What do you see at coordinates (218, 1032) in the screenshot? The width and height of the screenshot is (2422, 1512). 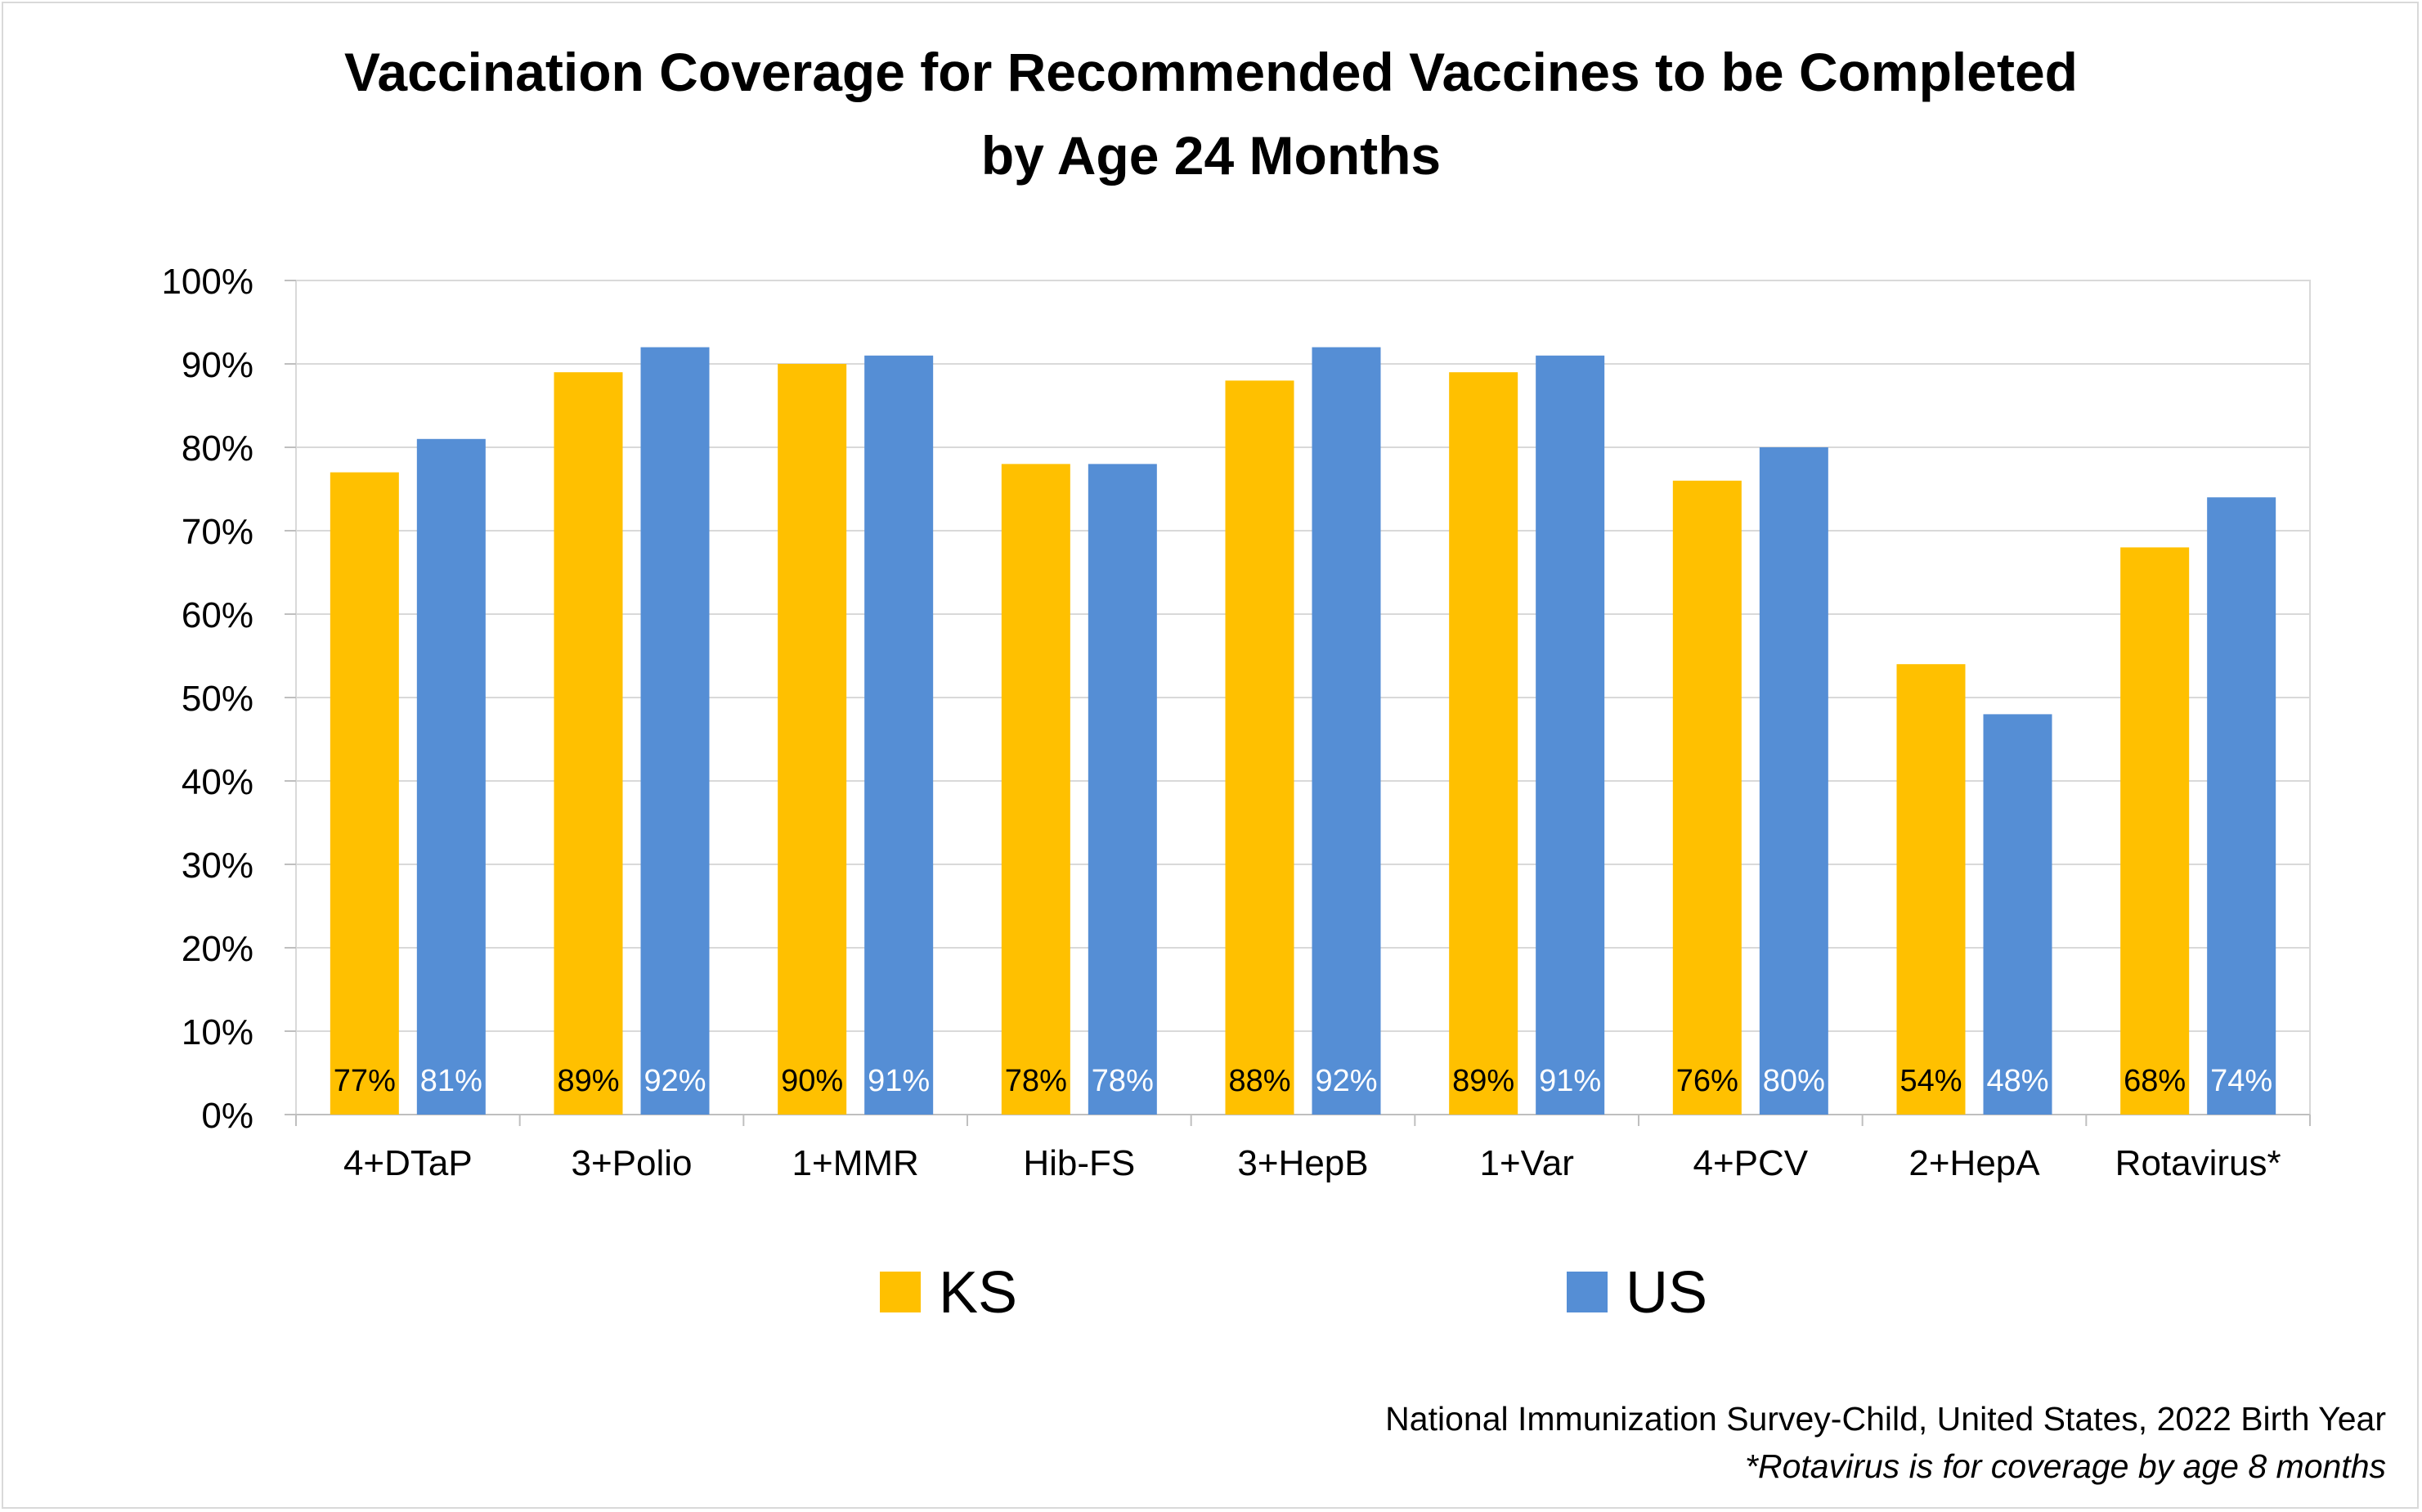 I see `y-tick-label: 10%` at bounding box center [218, 1032].